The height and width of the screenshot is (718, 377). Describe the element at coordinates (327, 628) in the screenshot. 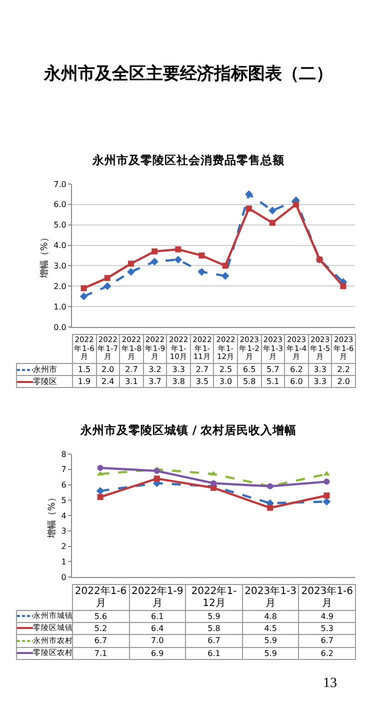

I see `data-label: 5.3` at that location.